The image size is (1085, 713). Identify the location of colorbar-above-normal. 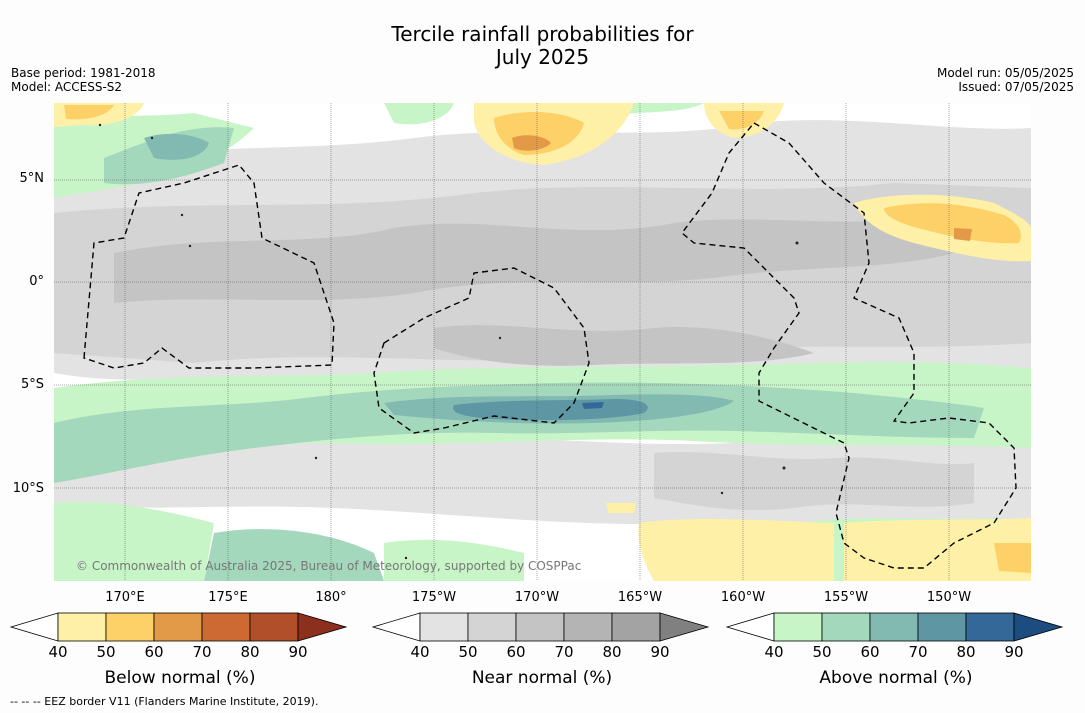
(895, 627).